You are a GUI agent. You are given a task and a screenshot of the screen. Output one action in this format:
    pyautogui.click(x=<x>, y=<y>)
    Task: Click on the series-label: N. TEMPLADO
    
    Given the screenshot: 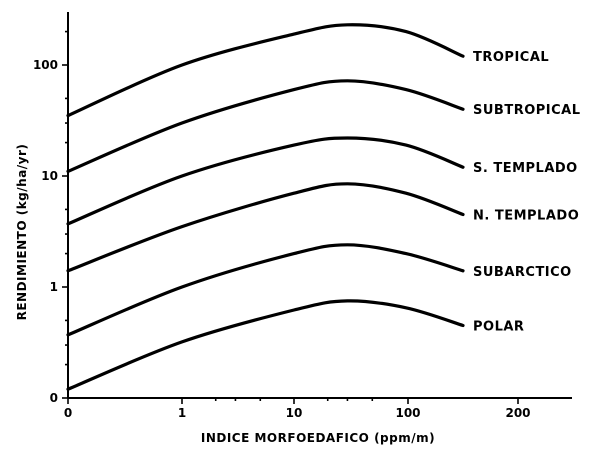 What is the action you would take?
    pyautogui.click(x=526, y=215)
    